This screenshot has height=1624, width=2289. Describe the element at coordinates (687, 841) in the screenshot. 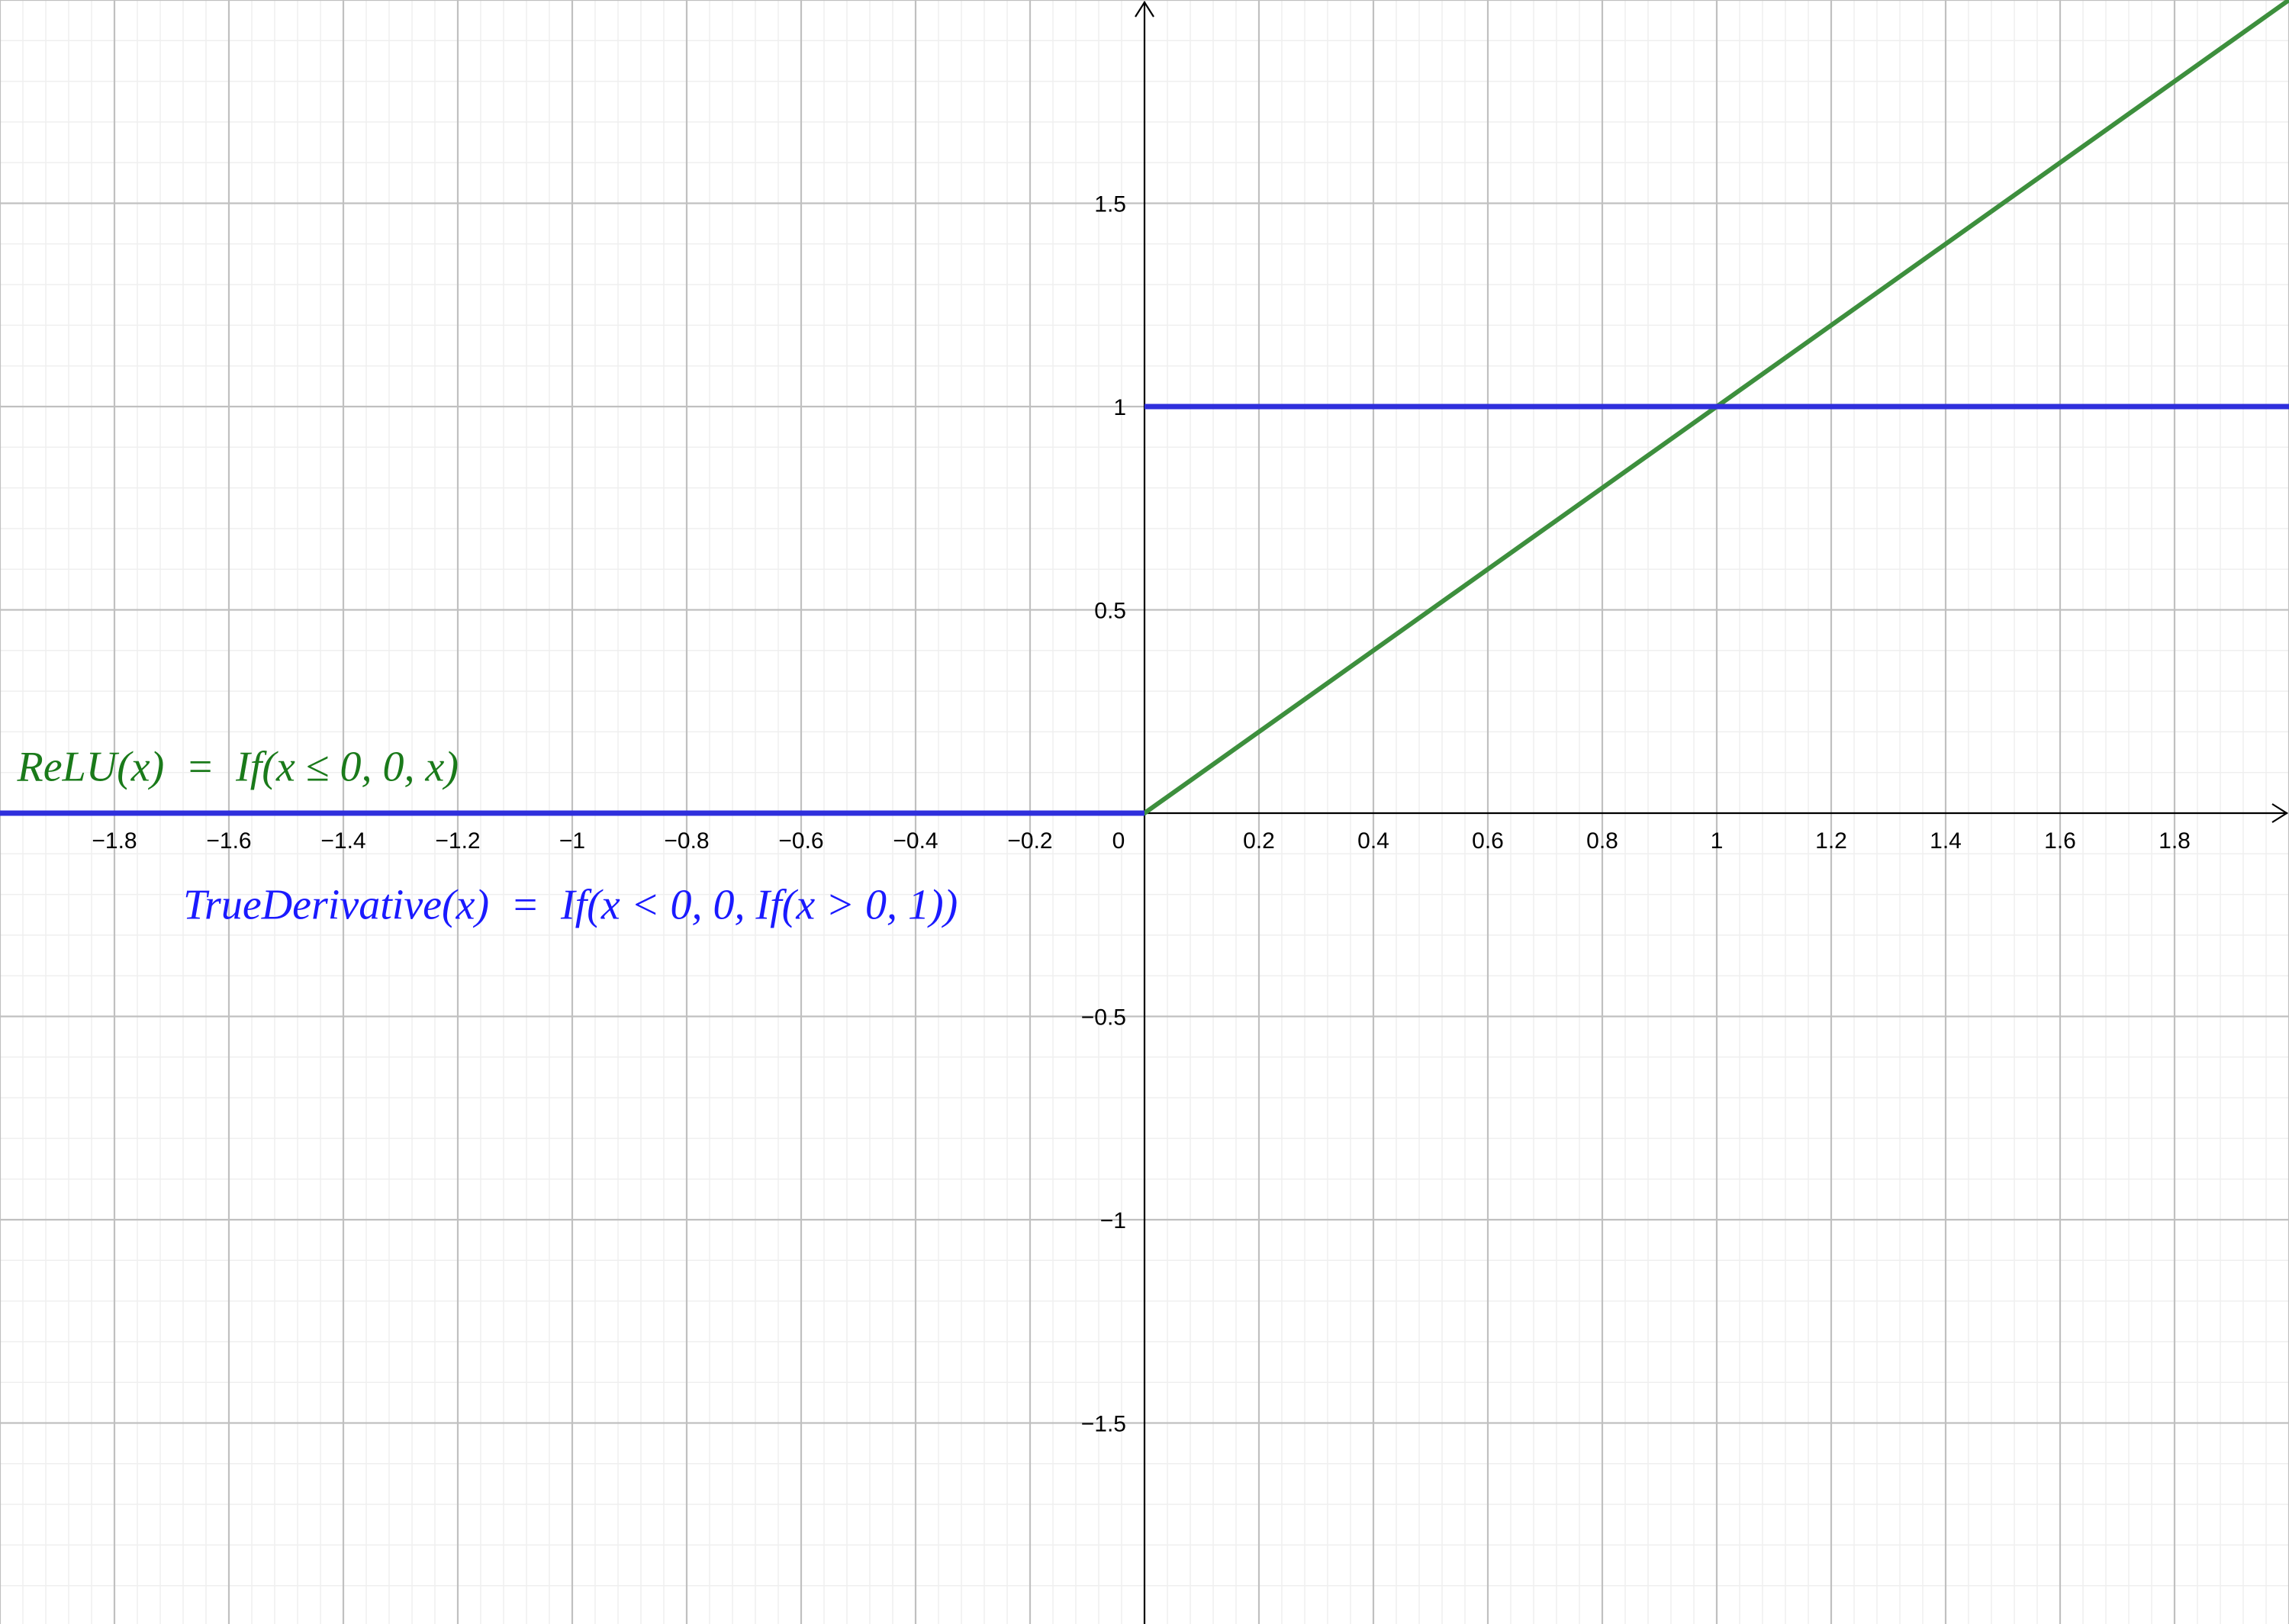

I see `x-tick-label: −0.8` at that location.